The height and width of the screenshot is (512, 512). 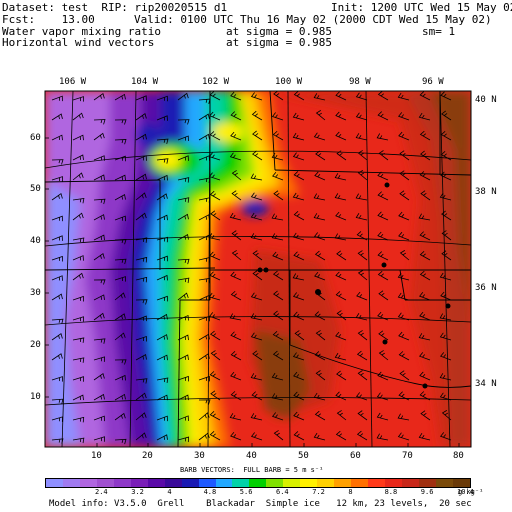 I want to click on lon-label-96w: 96 W, so click(x=433, y=82).